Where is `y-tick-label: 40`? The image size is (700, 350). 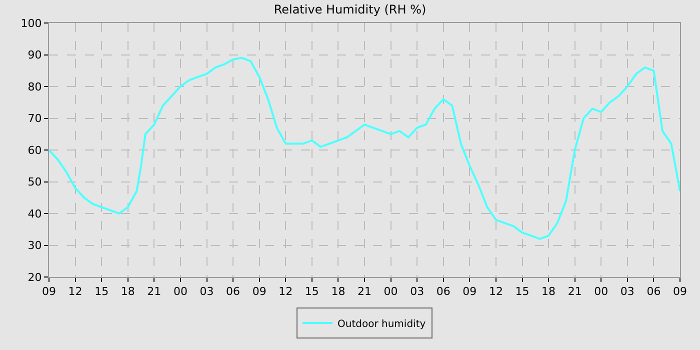 y-tick-label: 40 is located at coordinates (35, 213).